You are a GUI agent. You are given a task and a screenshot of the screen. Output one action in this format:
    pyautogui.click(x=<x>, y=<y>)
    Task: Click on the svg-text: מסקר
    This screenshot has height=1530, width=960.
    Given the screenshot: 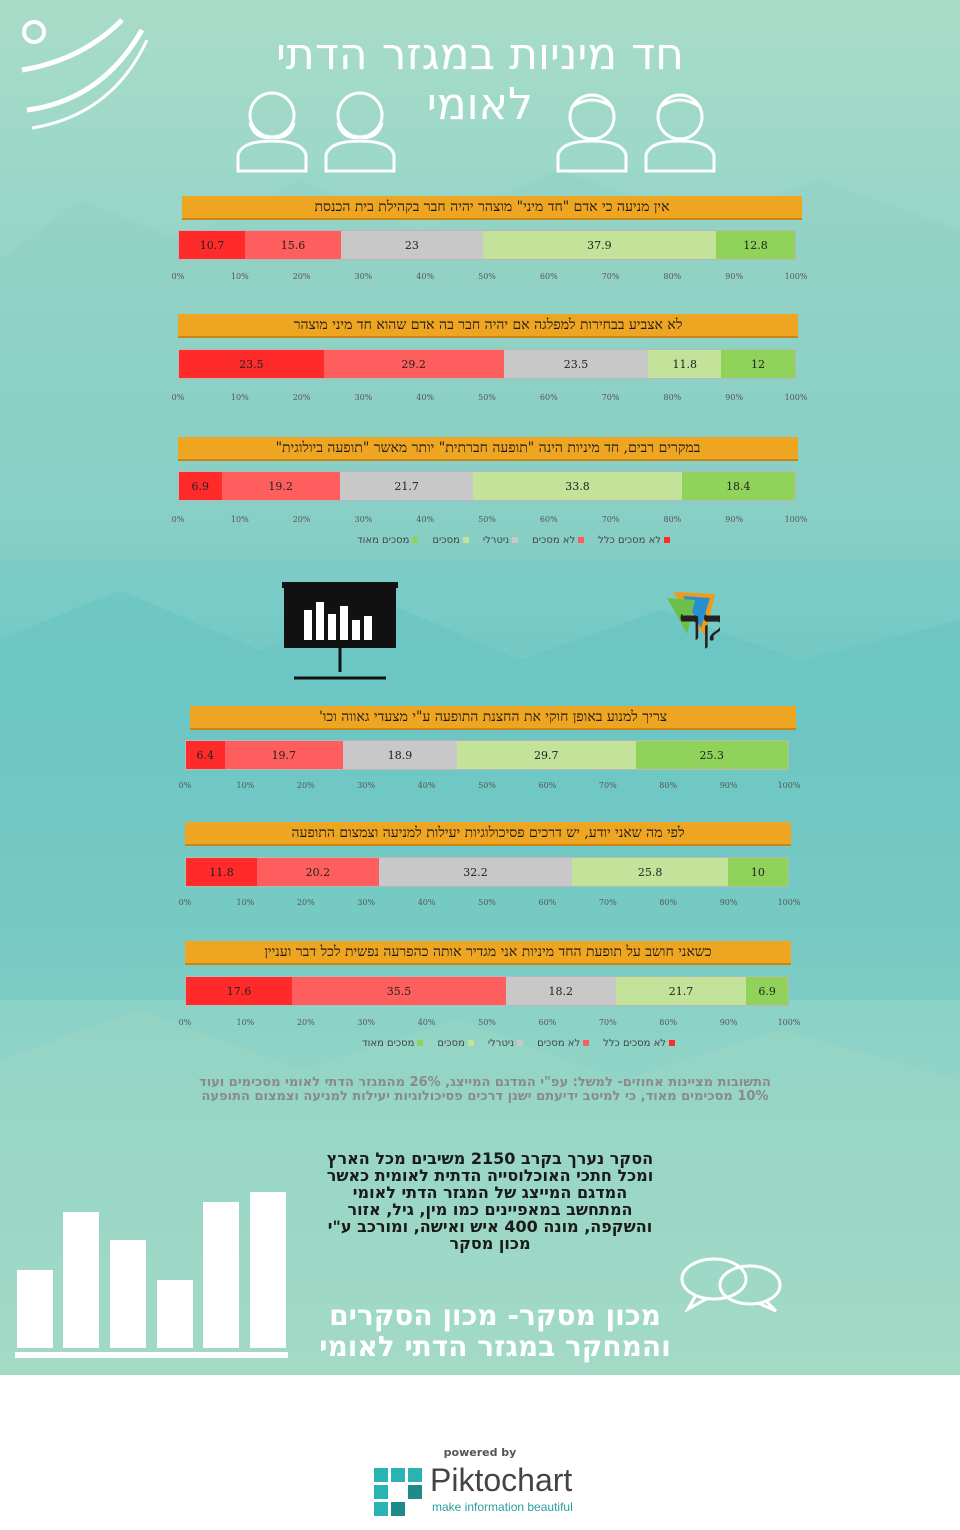 What is the action you would take?
    pyautogui.click(x=700, y=625)
    